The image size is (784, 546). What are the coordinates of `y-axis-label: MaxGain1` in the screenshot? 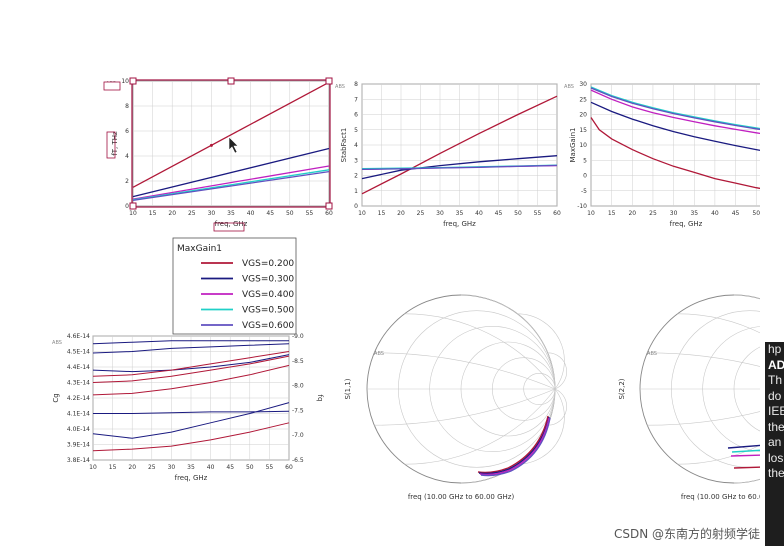 It's located at (573, 144).